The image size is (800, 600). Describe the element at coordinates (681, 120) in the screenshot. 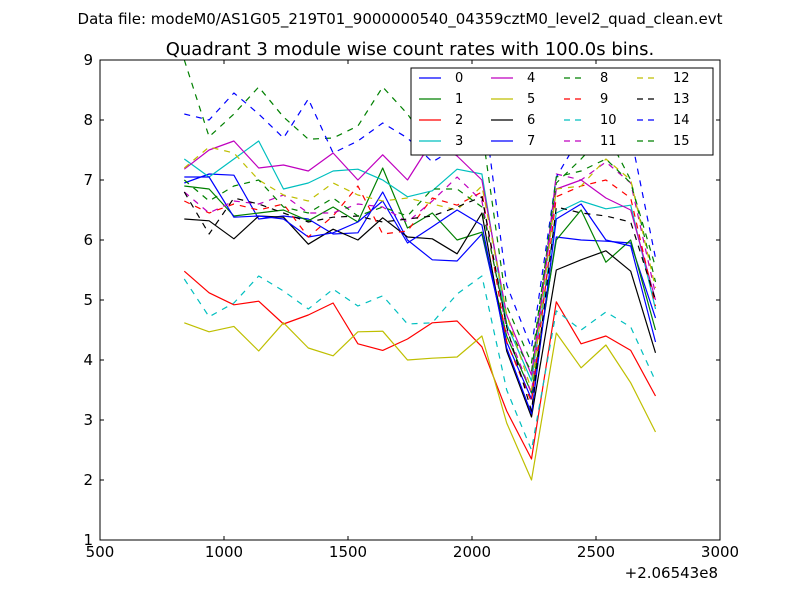

I see `legend-label-14: 14` at that location.